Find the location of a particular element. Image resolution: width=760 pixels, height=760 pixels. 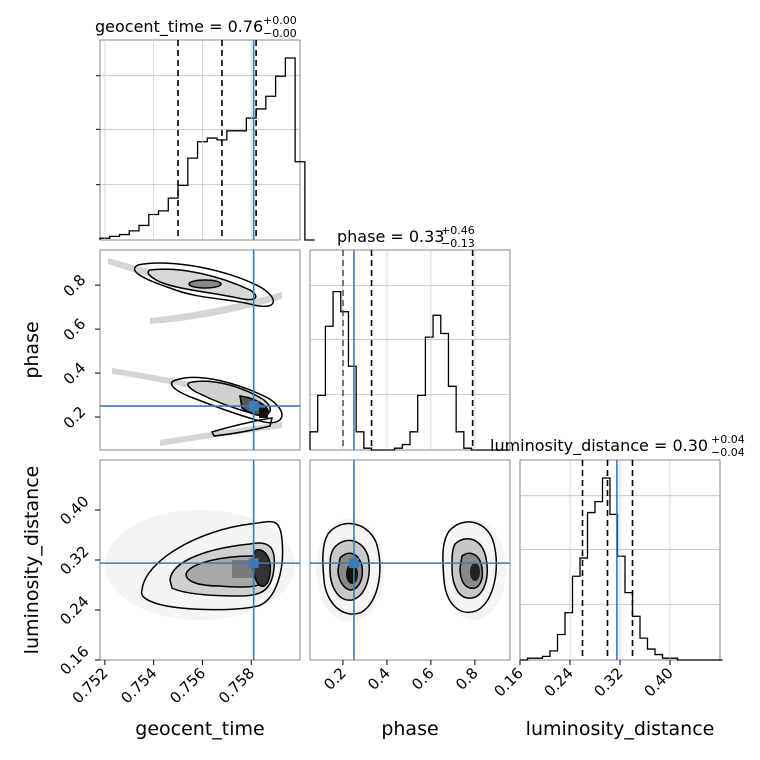

panel-distance-vs-phase is located at coordinates (410, 560).